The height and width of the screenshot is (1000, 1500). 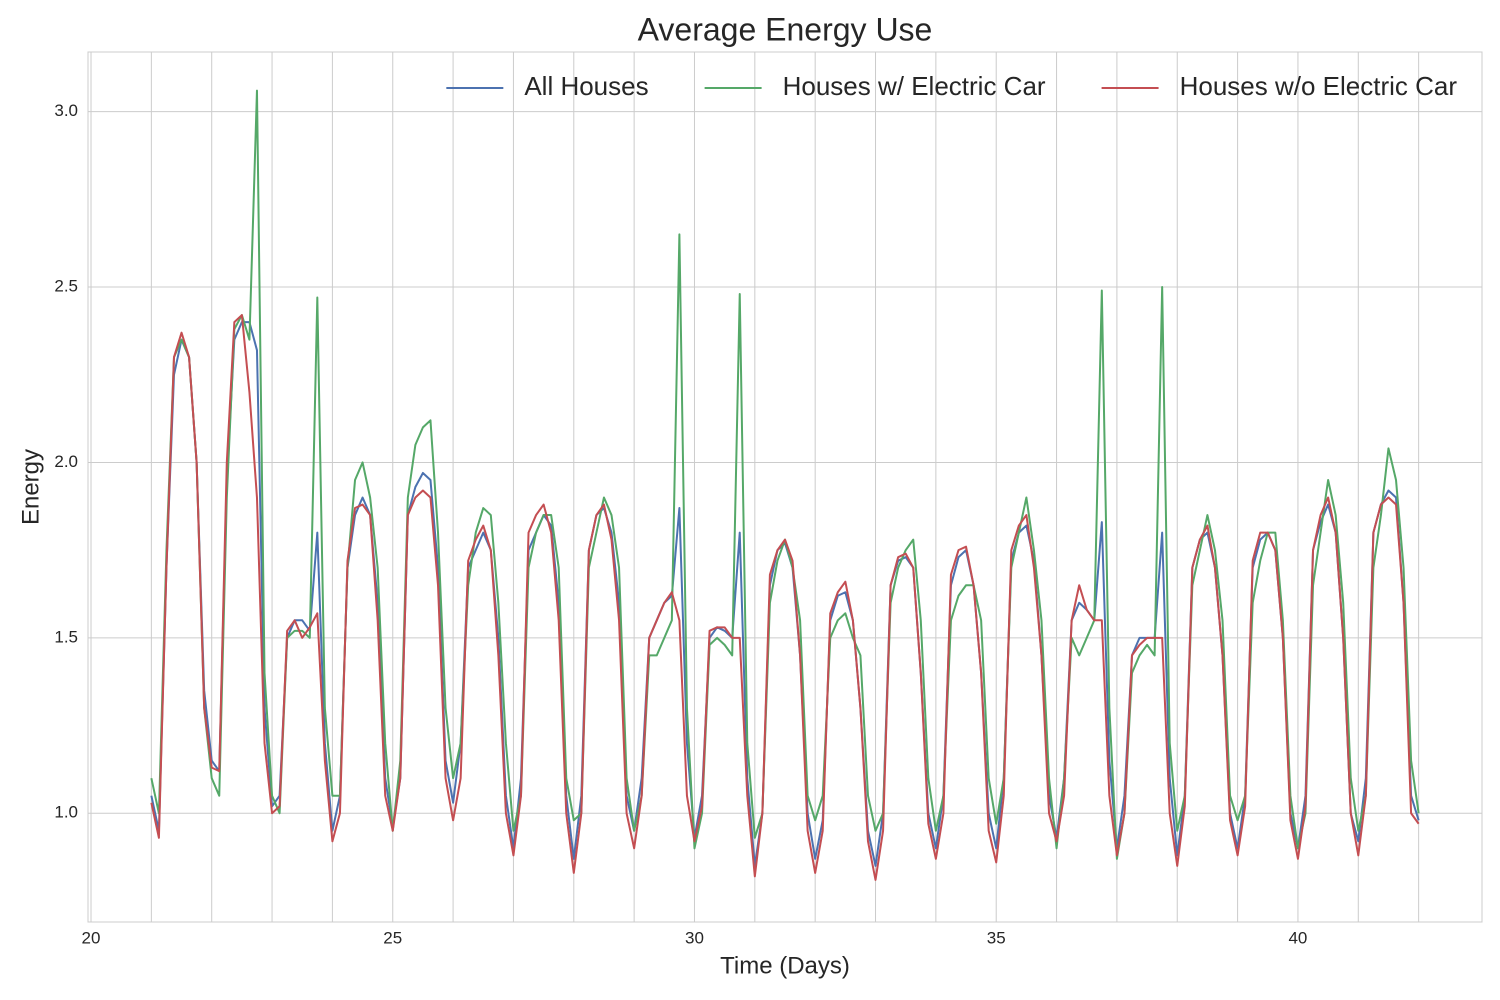 What do you see at coordinates (66, 812) in the screenshot?
I see `y-tick-label: 1.0` at bounding box center [66, 812].